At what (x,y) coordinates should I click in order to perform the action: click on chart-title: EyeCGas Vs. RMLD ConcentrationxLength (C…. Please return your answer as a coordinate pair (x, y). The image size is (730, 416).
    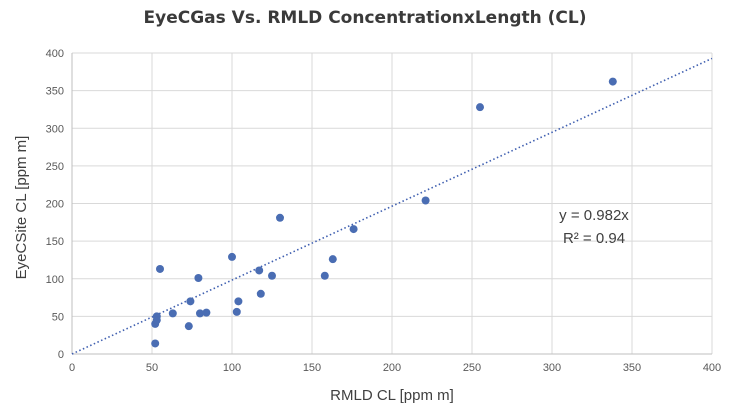
    Looking at the image, I should click on (365, 18).